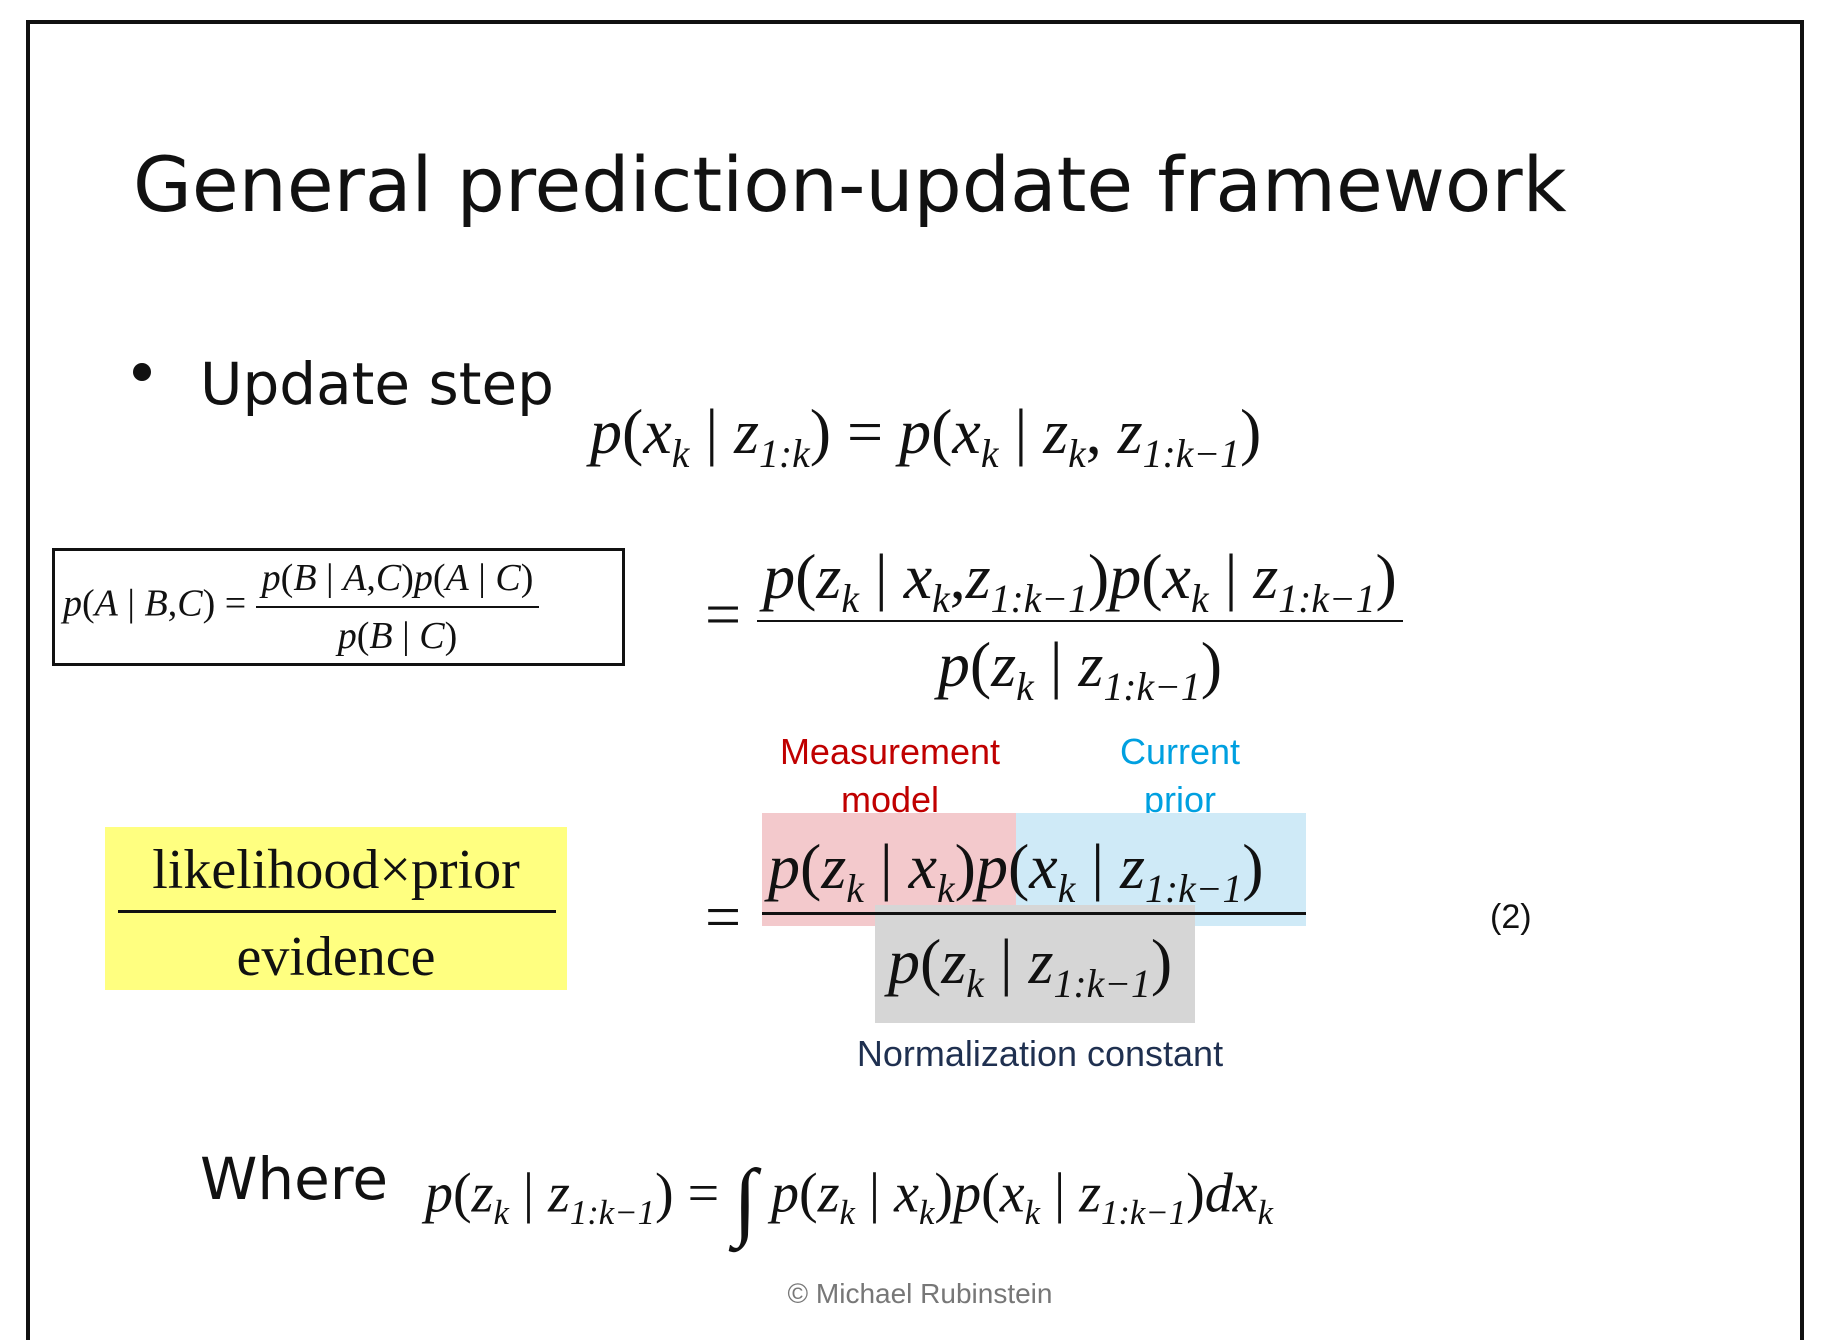 The width and height of the screenshot is (1827, 1340). What do you see at coordinates (142, 372) in the screenshot?
I see `bullet-icon` at bounding box center [142, 372].